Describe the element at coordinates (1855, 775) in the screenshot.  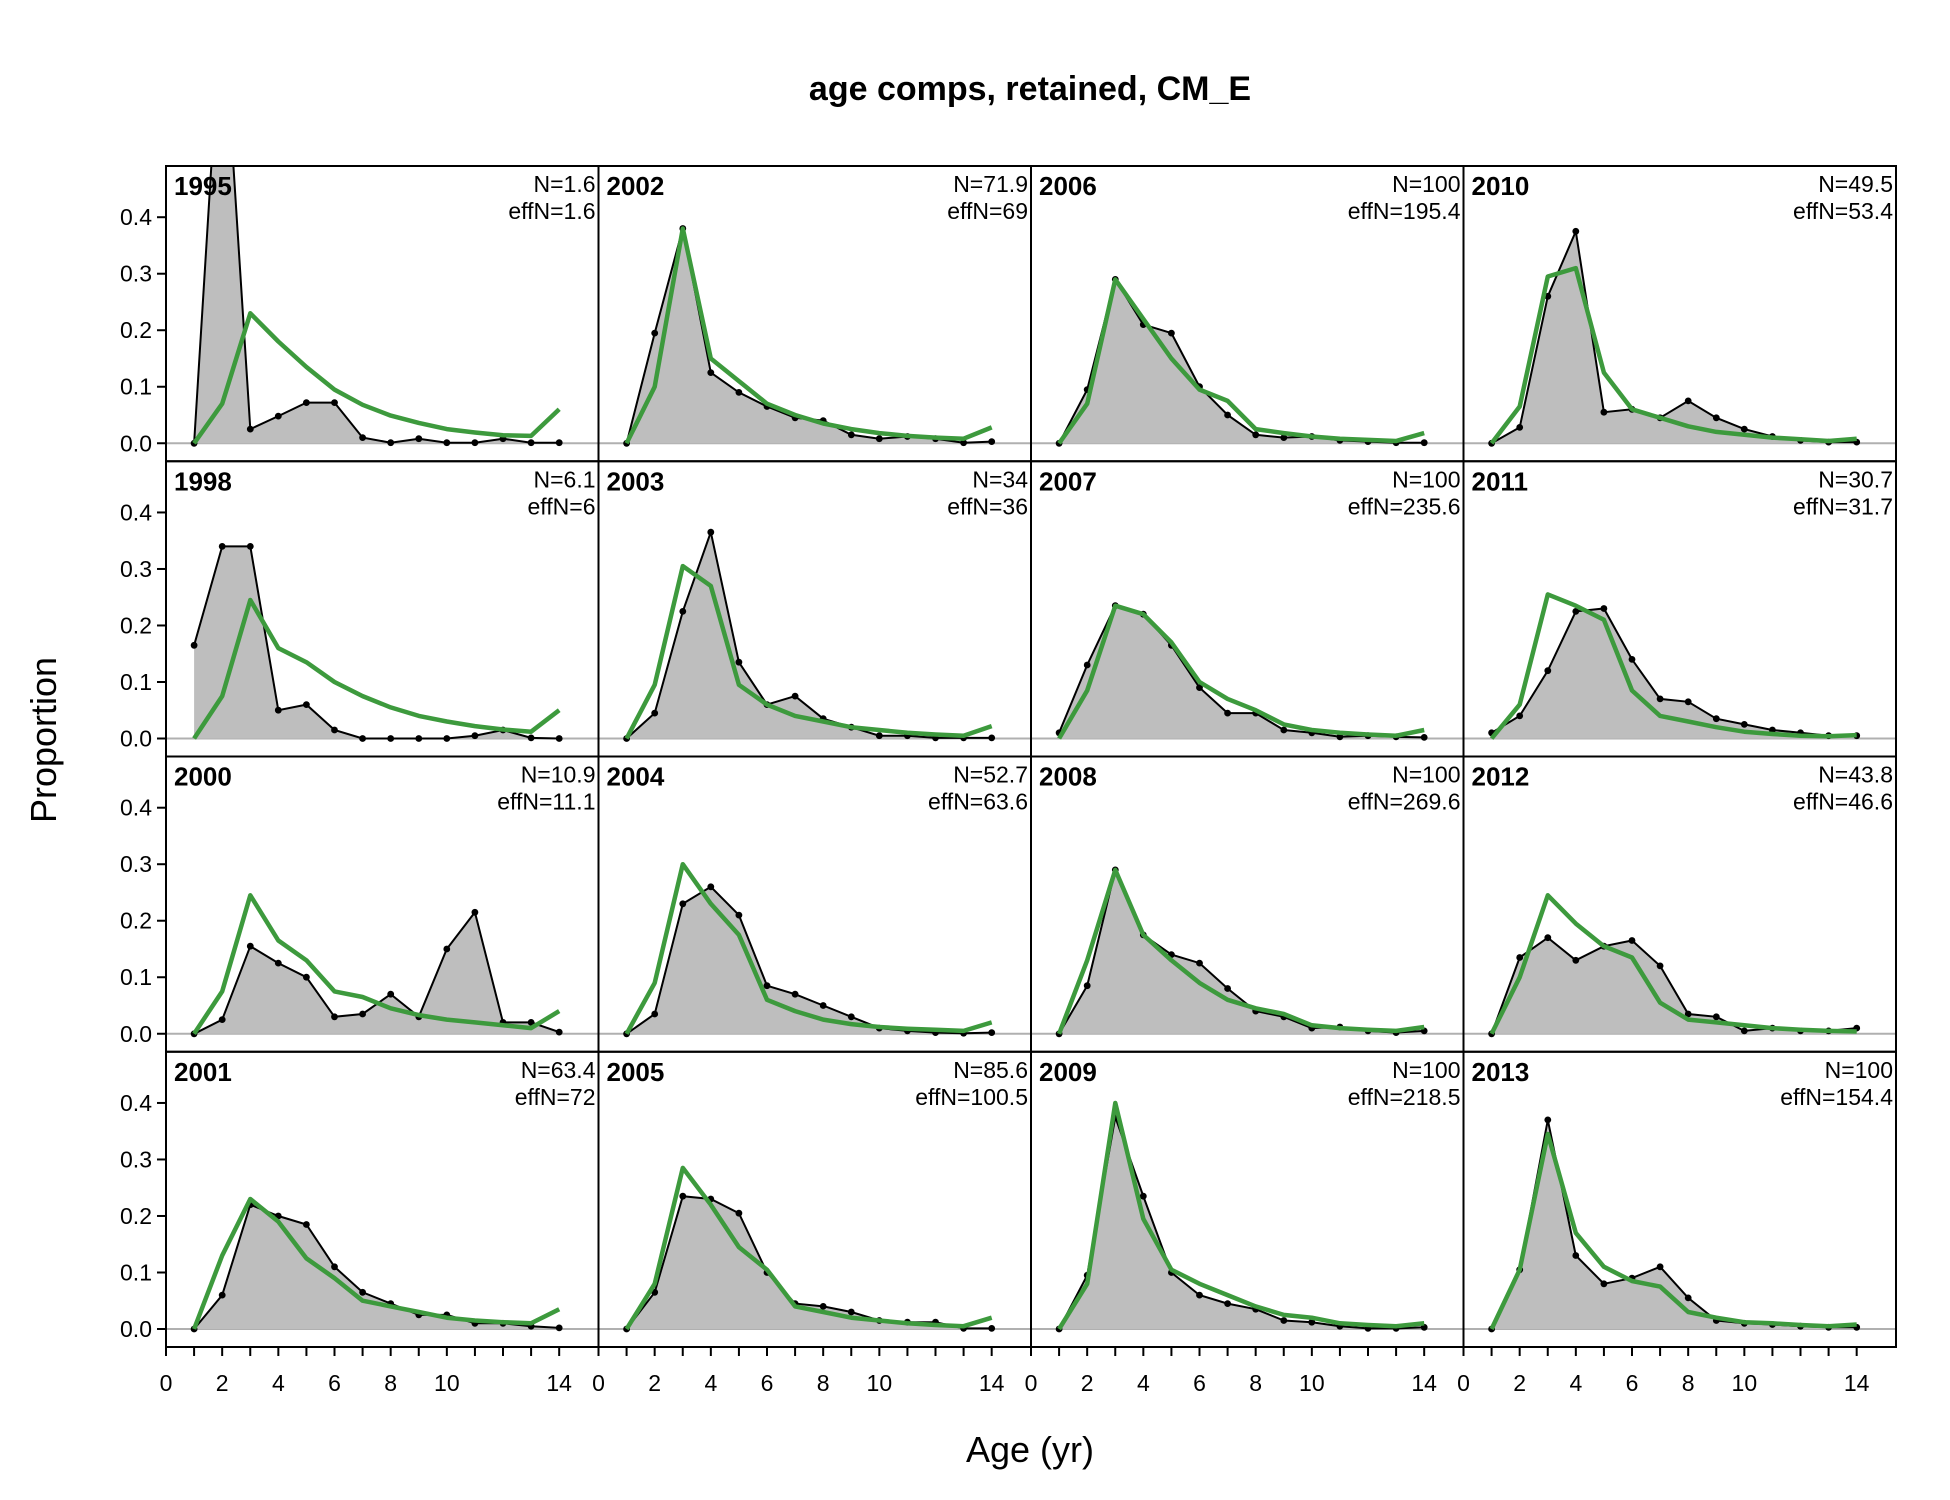
I see `panel-n: N=43.8` at that location.